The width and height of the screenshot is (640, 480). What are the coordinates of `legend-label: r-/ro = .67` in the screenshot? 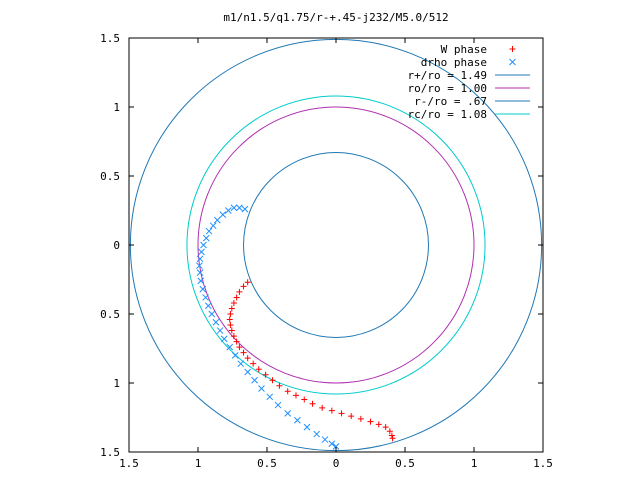 It's located at (450, 101).